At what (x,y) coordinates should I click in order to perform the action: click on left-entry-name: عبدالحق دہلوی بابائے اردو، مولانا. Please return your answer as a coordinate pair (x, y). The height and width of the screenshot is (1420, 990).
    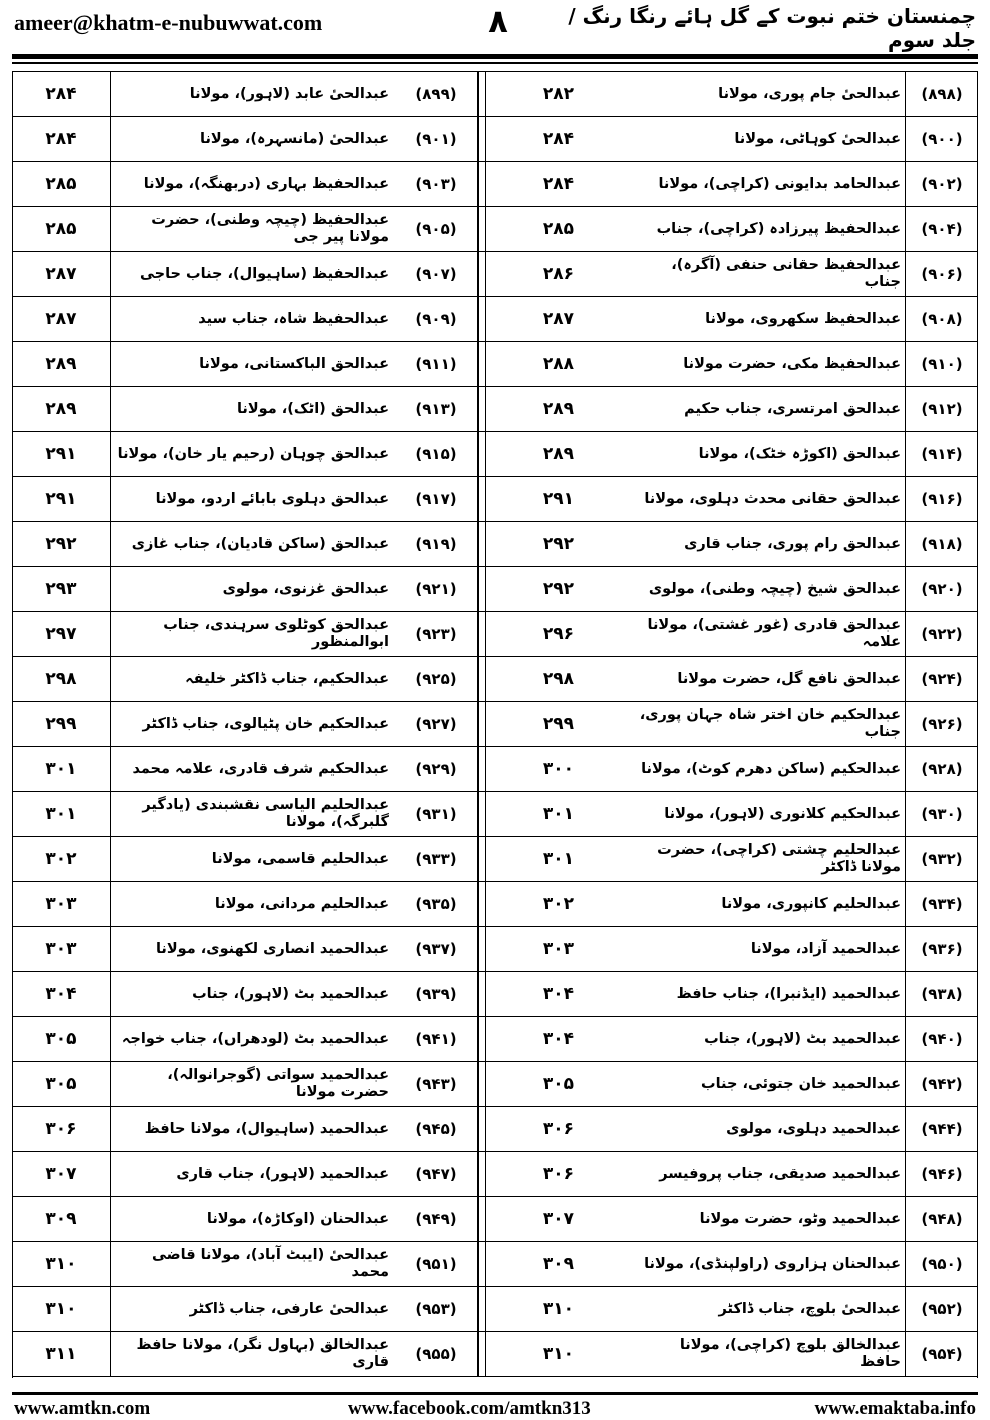
    Looking at the image, I should click on (252, 499).